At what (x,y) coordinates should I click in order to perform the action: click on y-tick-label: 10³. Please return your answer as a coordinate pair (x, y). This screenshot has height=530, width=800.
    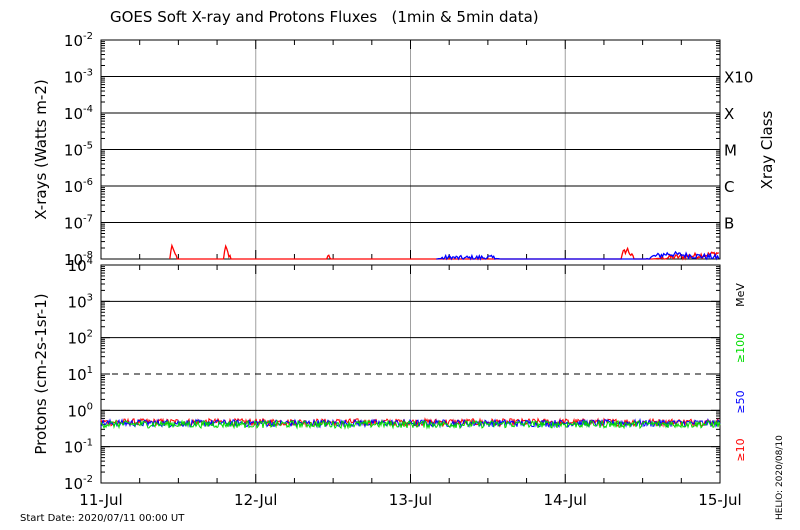
    Looking at the image, I should click on (80, 301).